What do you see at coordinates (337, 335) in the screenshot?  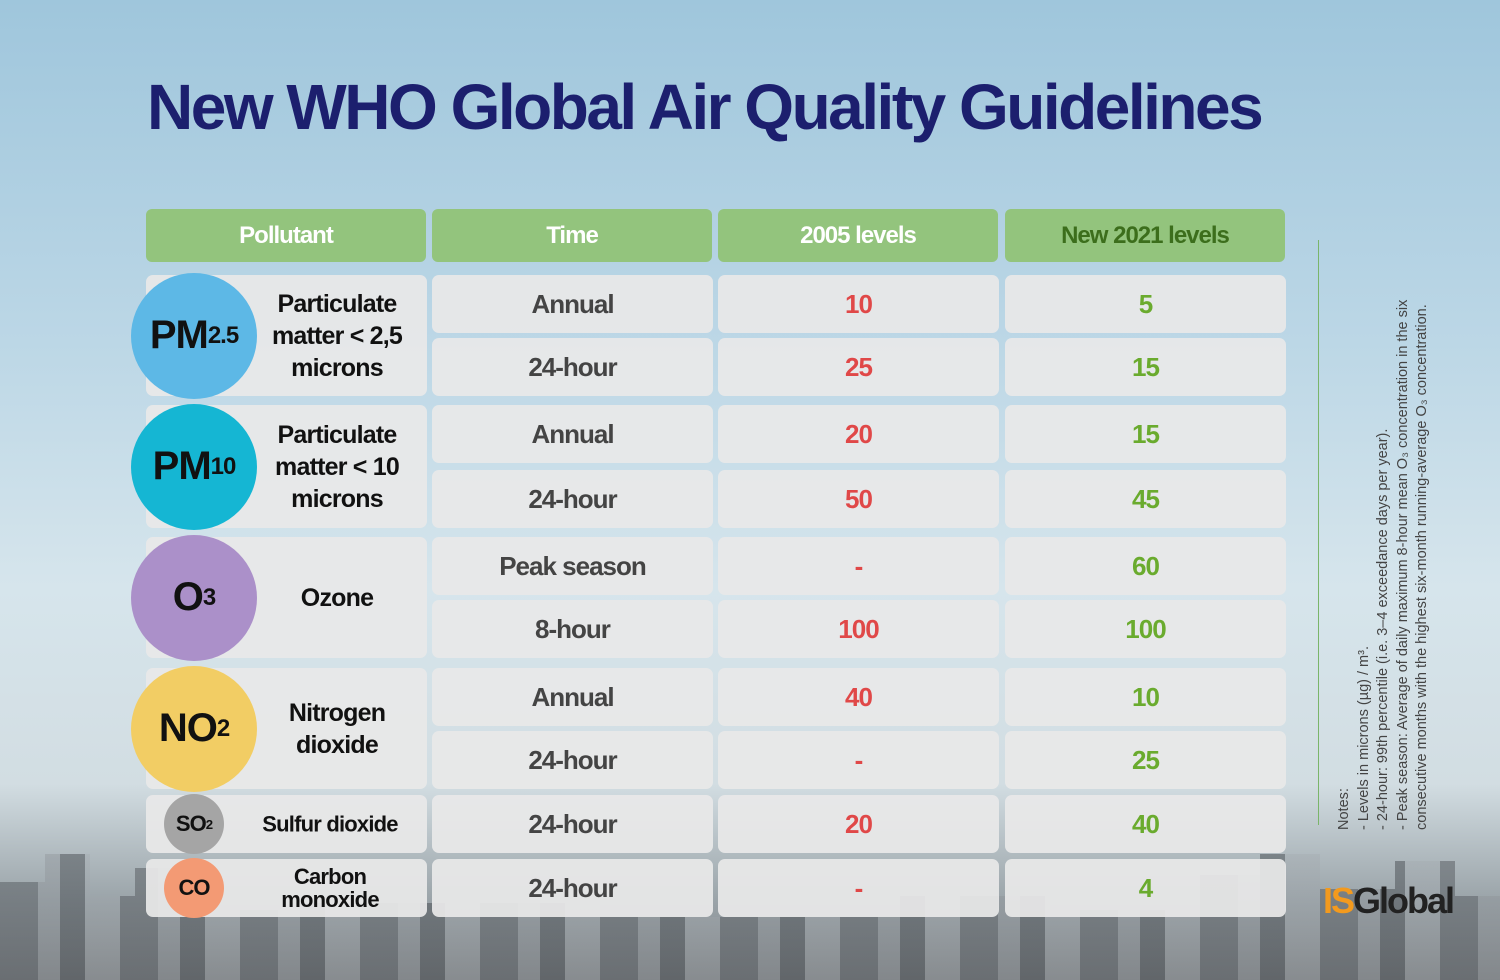 I see `pollutant-name: Particulate matter < 2,5 microns` at bounding box center [337, 335].